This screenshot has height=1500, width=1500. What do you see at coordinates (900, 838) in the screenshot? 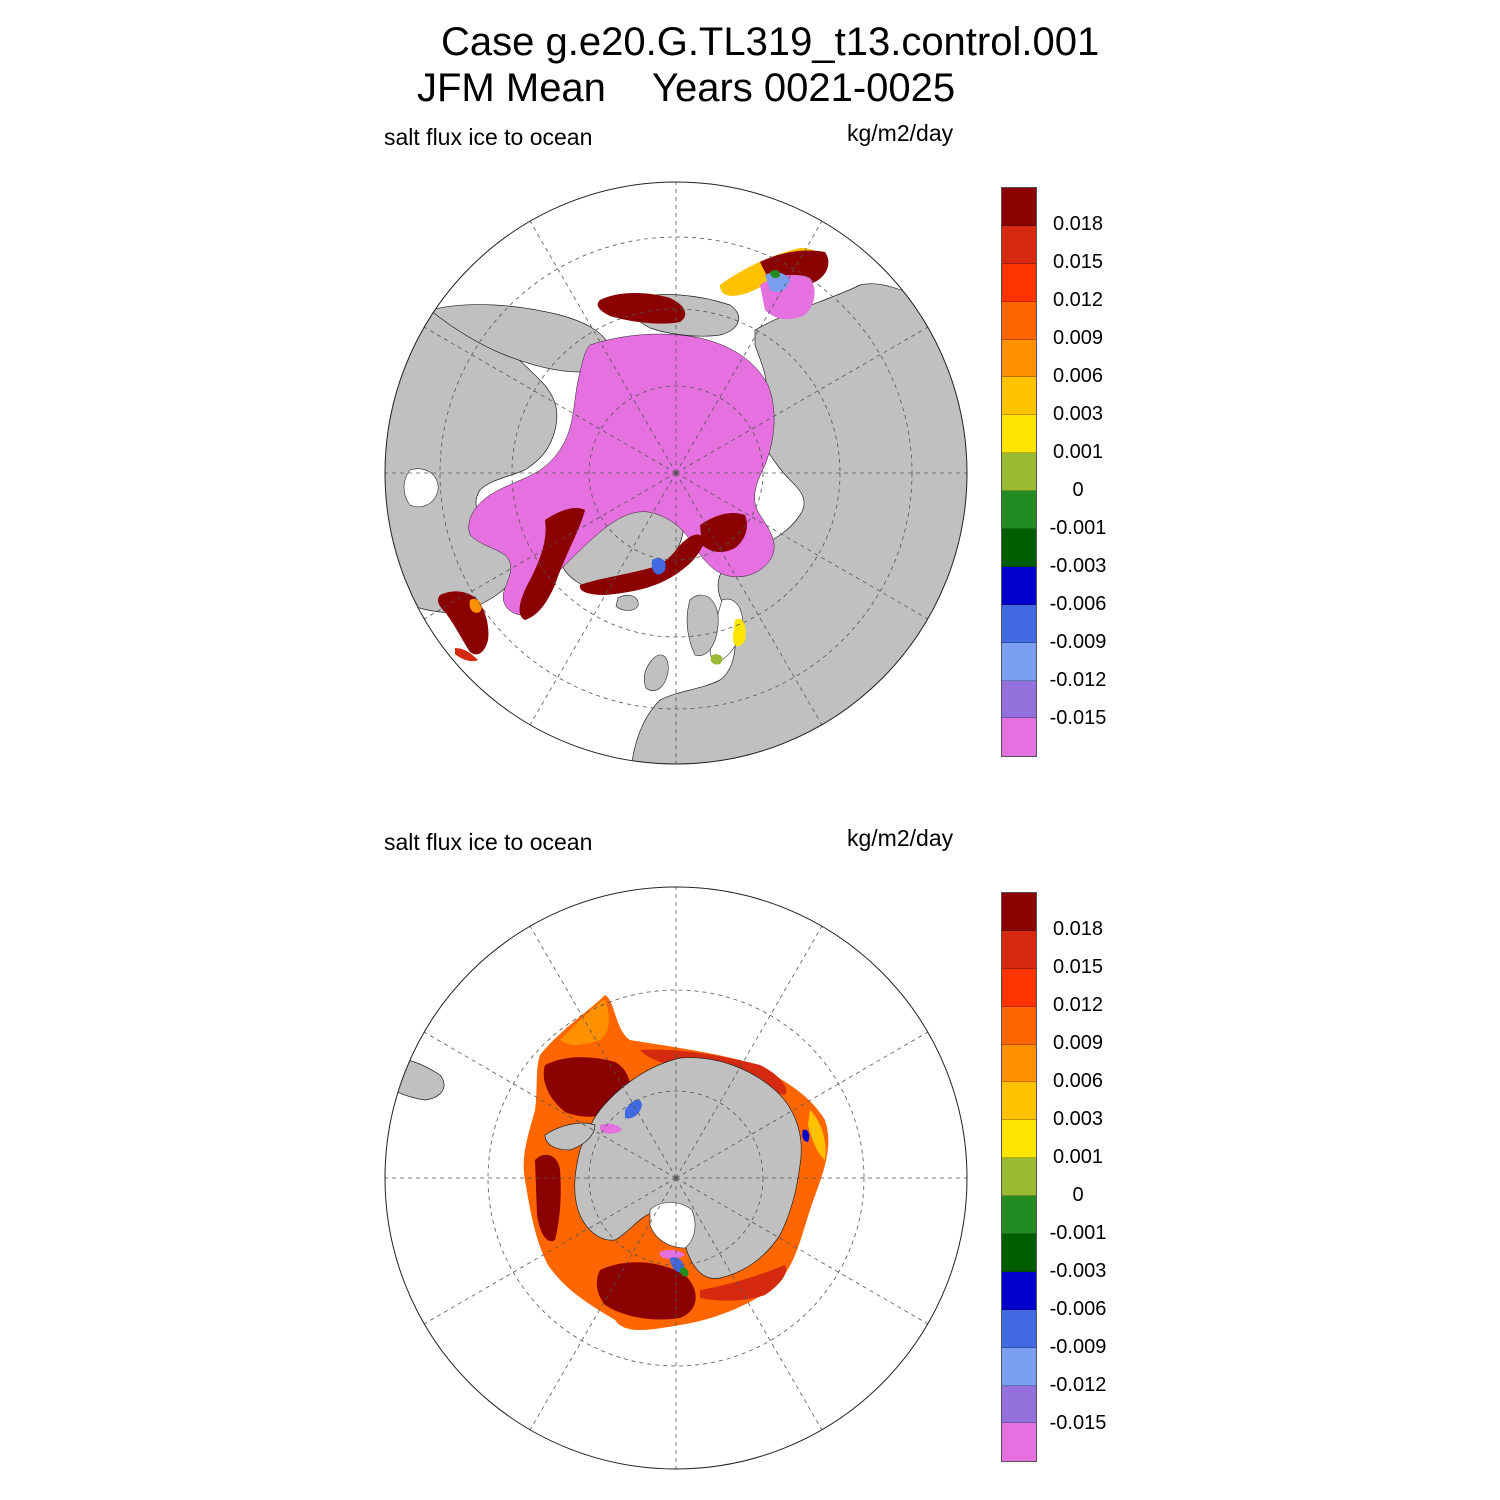
I see `south-panel-units-label: kg/m2/day` at bounding box center [900, 838].